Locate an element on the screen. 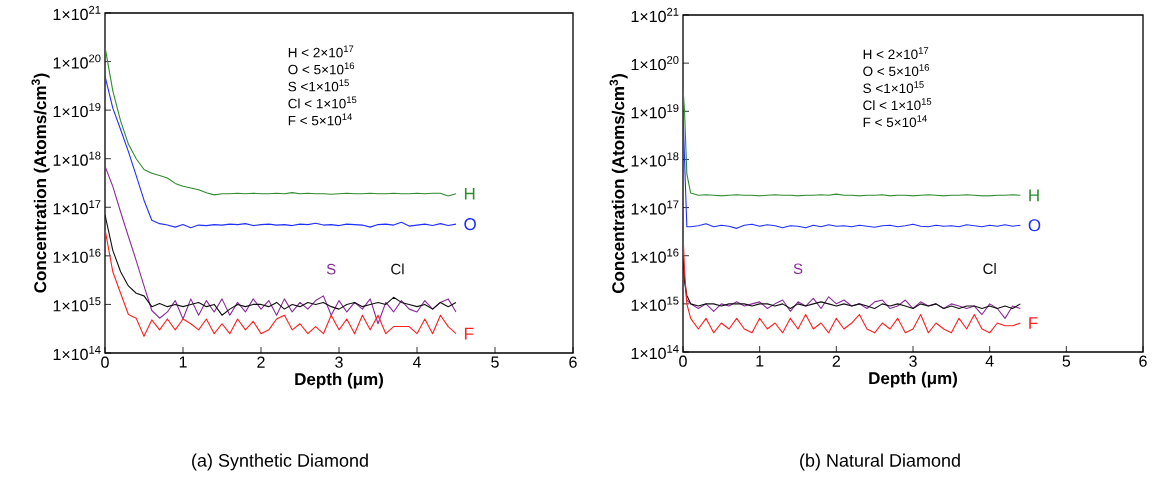 This screenshot has width=1157, height=480. text: (b) Natural Diamond is located at coordinates (880, 462).